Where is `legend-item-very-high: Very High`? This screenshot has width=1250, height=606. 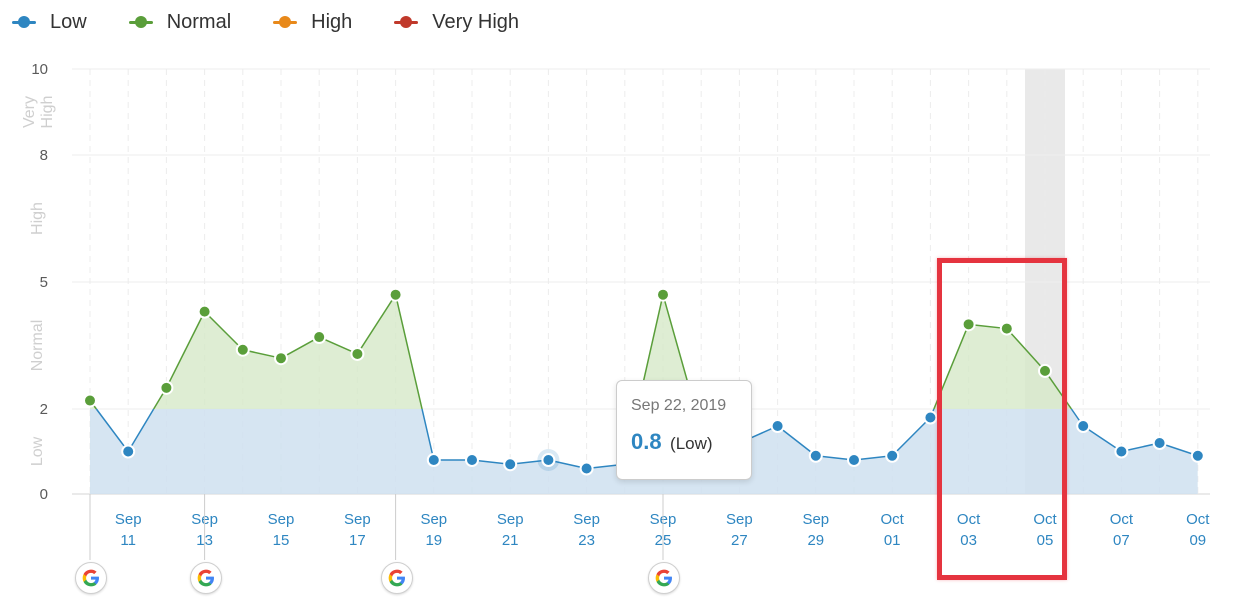
legend-item-very-high: Very High is located at coordinates (456, 22).